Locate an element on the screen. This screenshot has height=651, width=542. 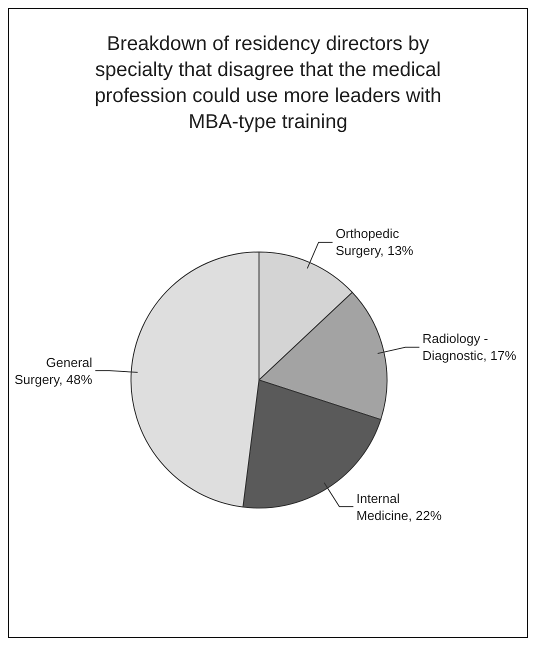
slice-label: General Surgery, 48% is located at coordinates (53, 371).